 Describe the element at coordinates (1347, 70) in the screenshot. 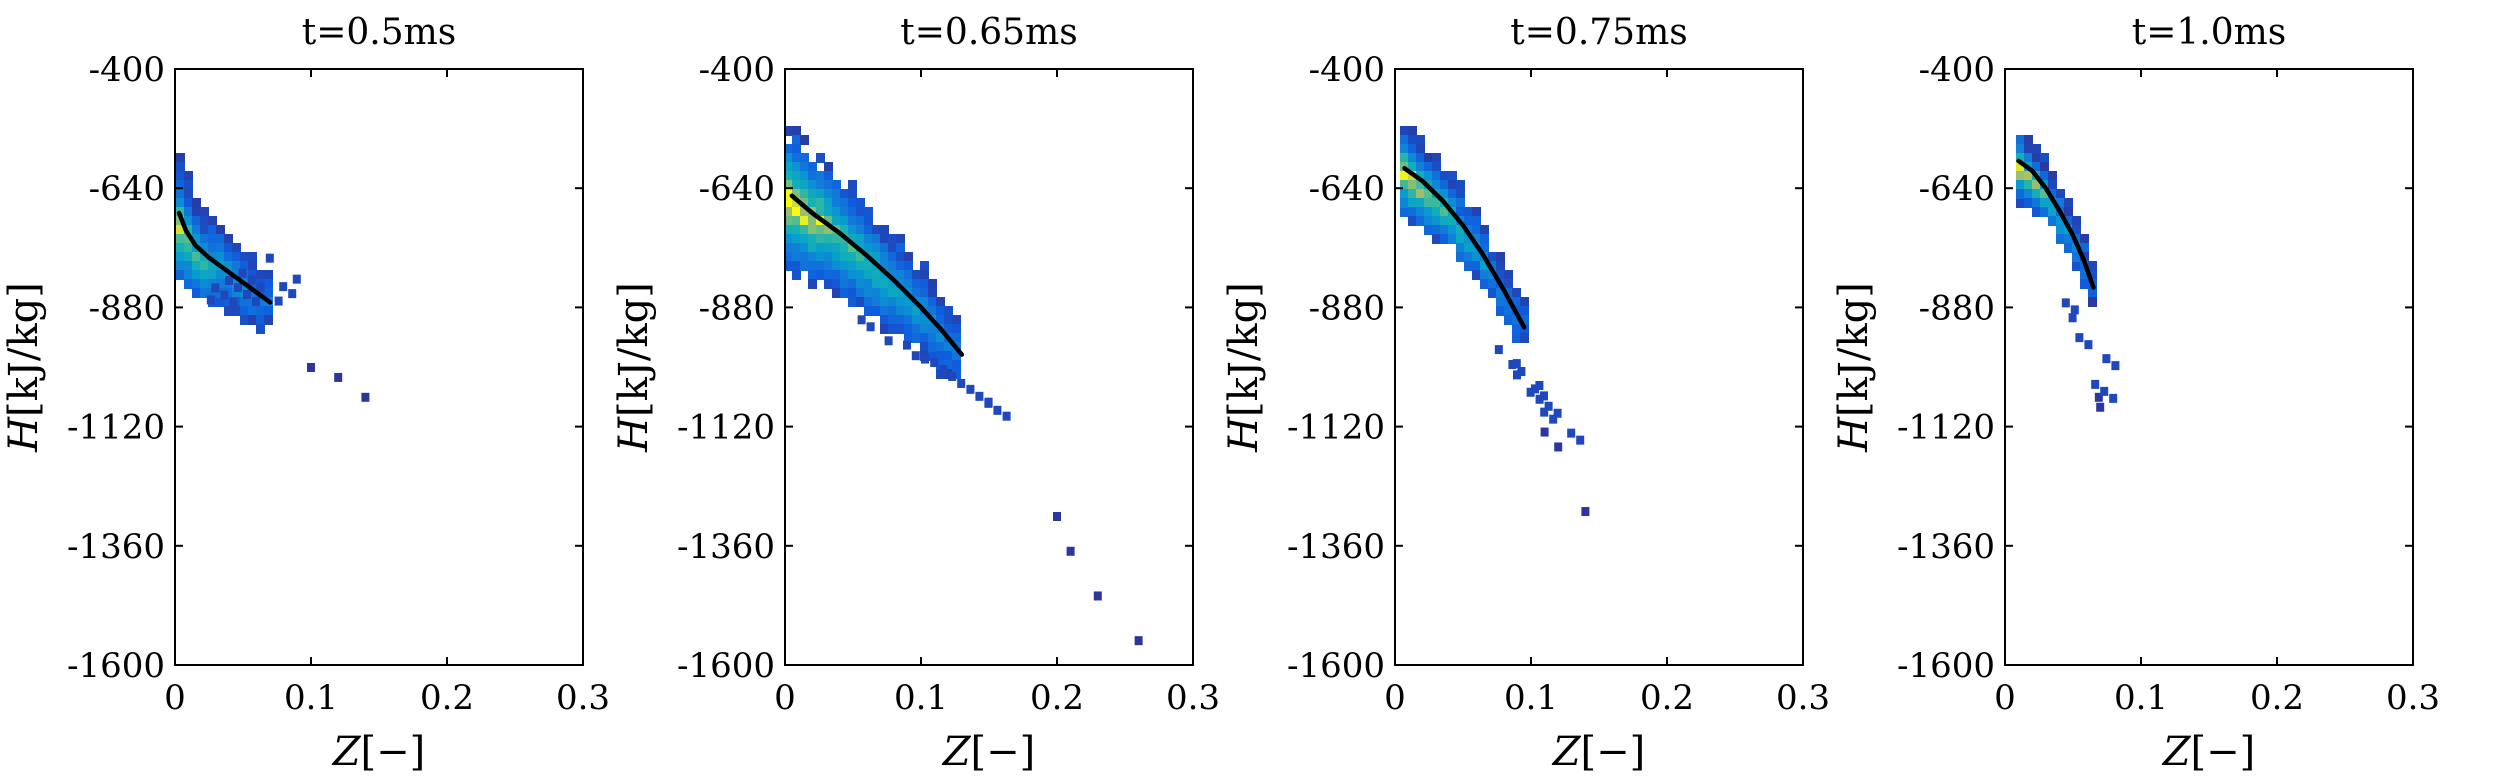

I see `y-tick-label: -400` at that location.